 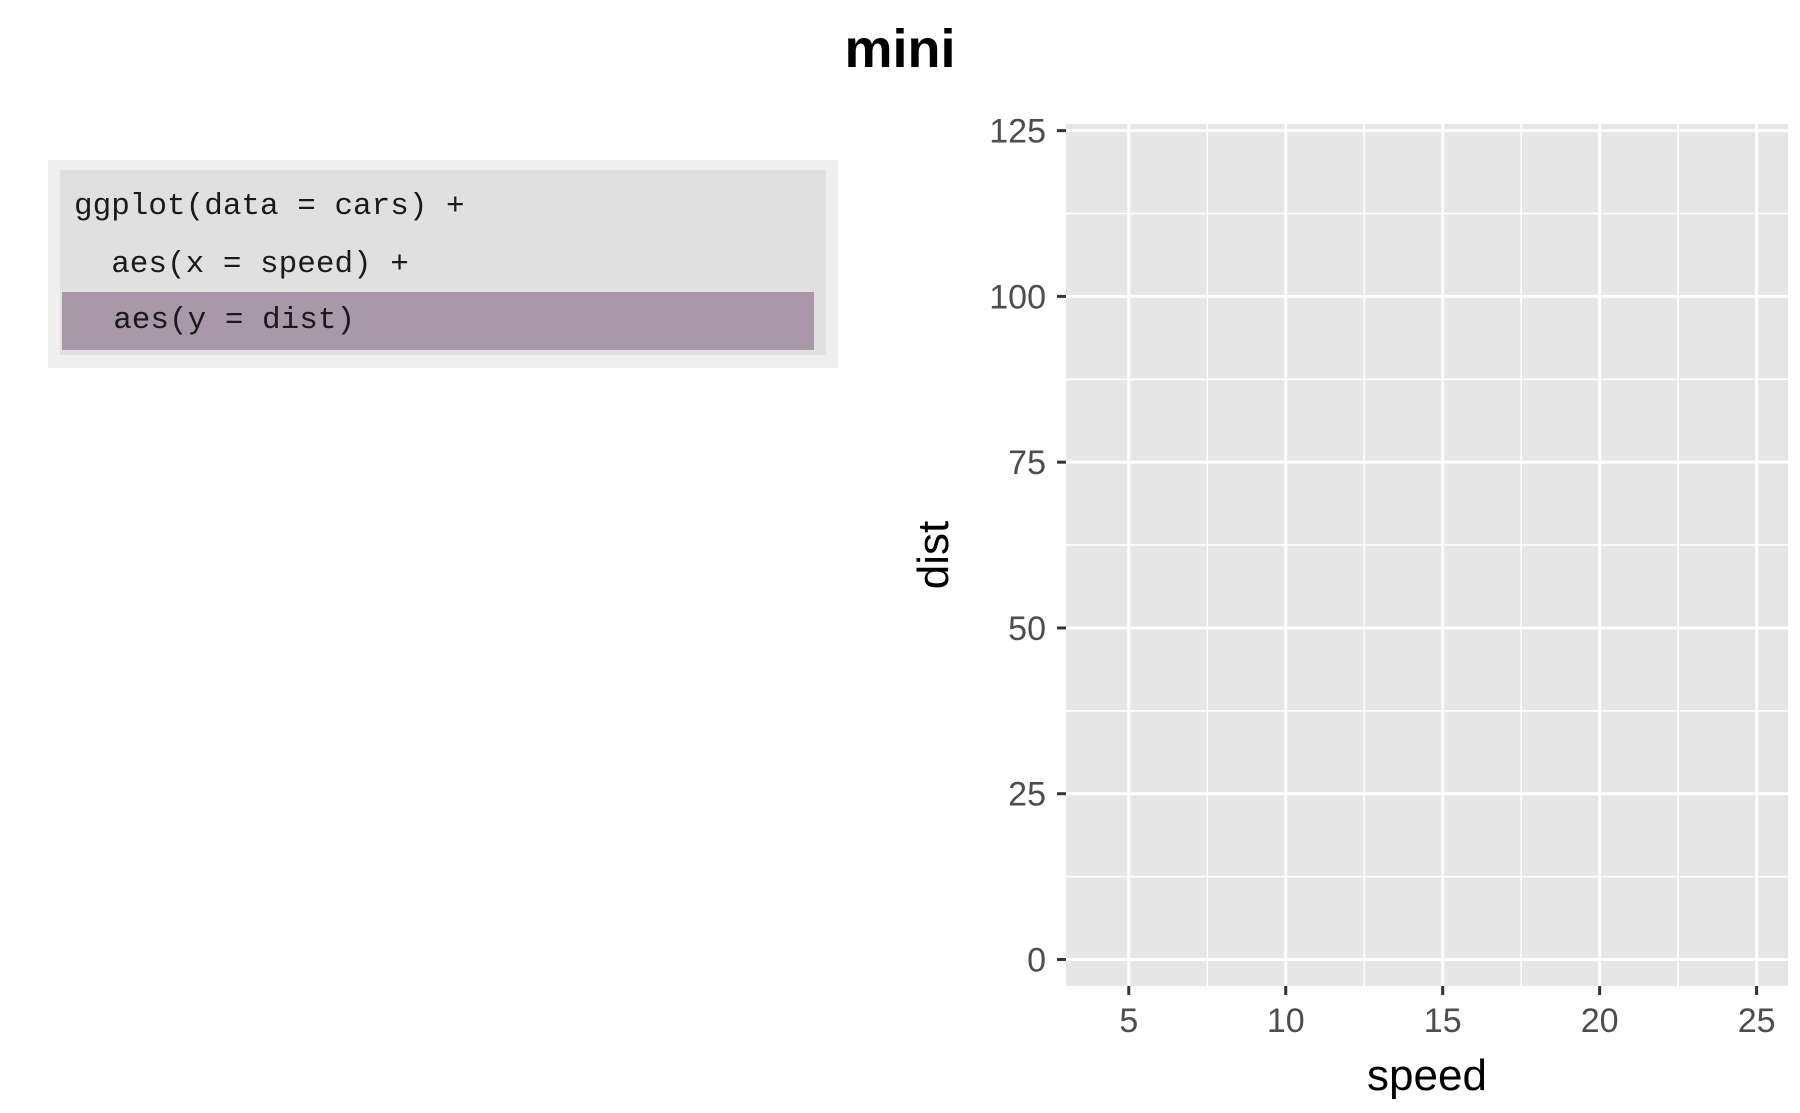 What do you see at coordinates (1128, 1021) in the screenshot?
I see `x-tick-label: 5` at bounding box center [1128, 1021].